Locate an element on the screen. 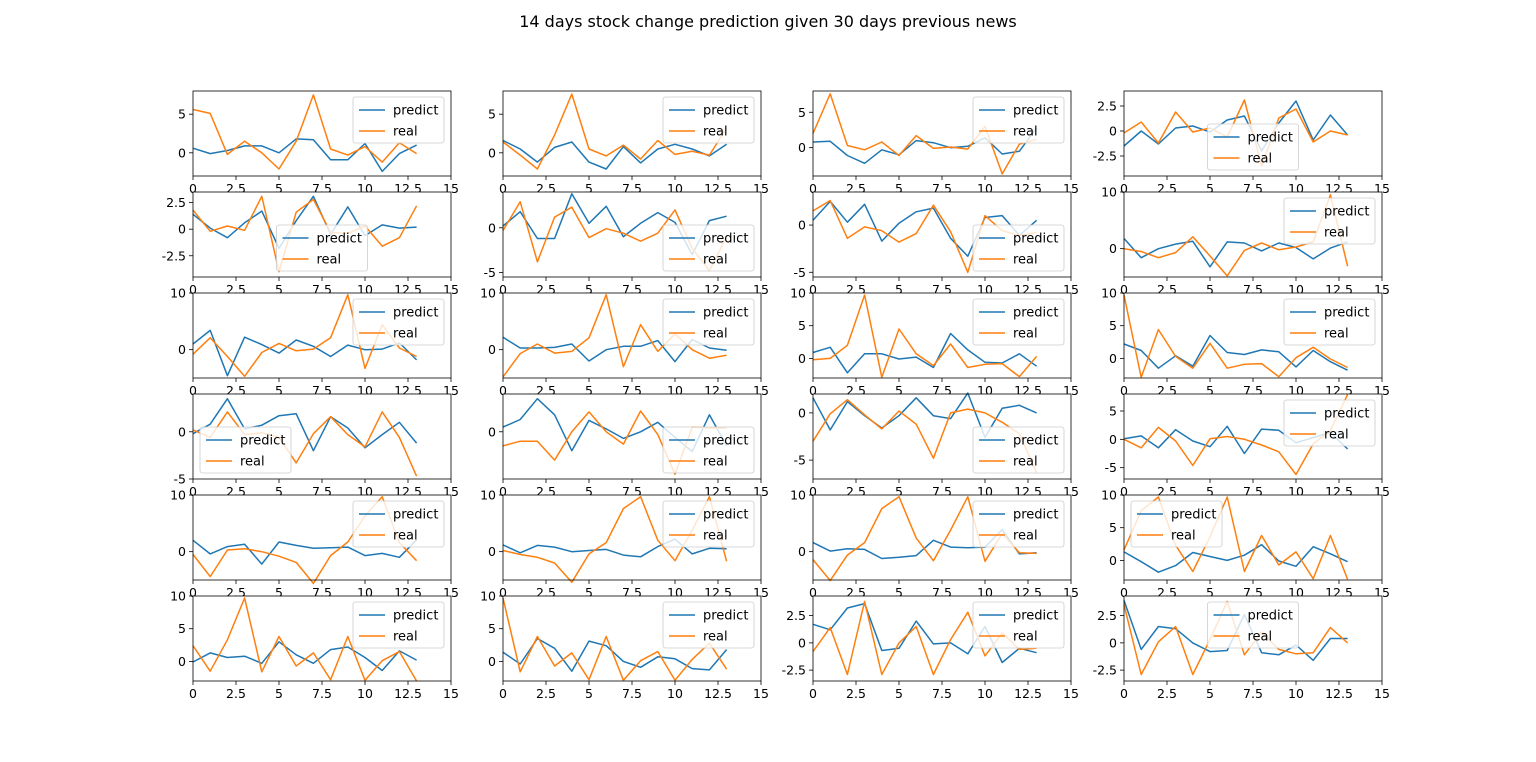 The image size is (1536, 762). x-tick-label: 10 is located at coordinates (675, 693).